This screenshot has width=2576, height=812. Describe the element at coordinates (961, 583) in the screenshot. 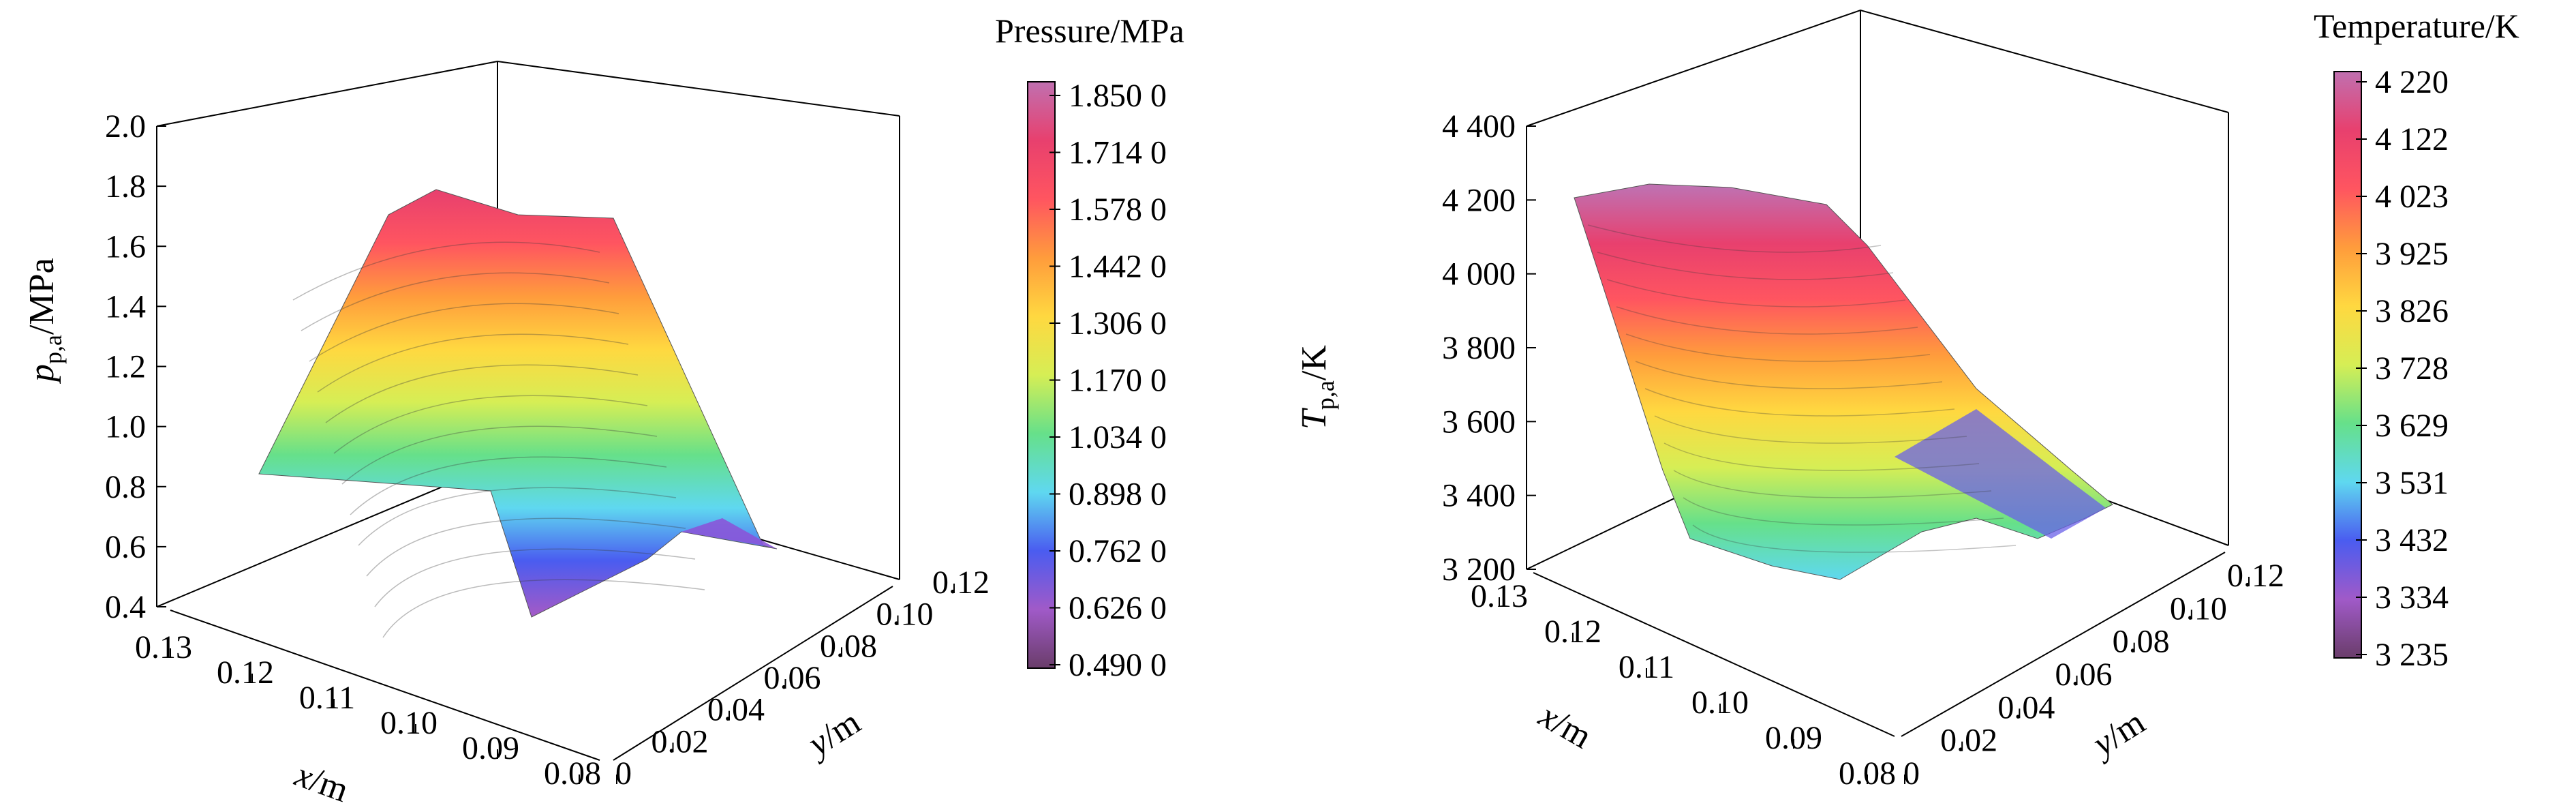

I see `pressure-y-tick-label: 0.12` at that location.